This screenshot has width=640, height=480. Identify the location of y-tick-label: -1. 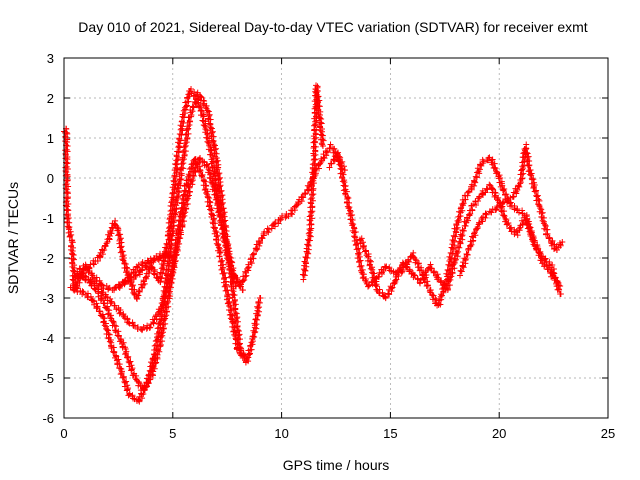
(48, 218).